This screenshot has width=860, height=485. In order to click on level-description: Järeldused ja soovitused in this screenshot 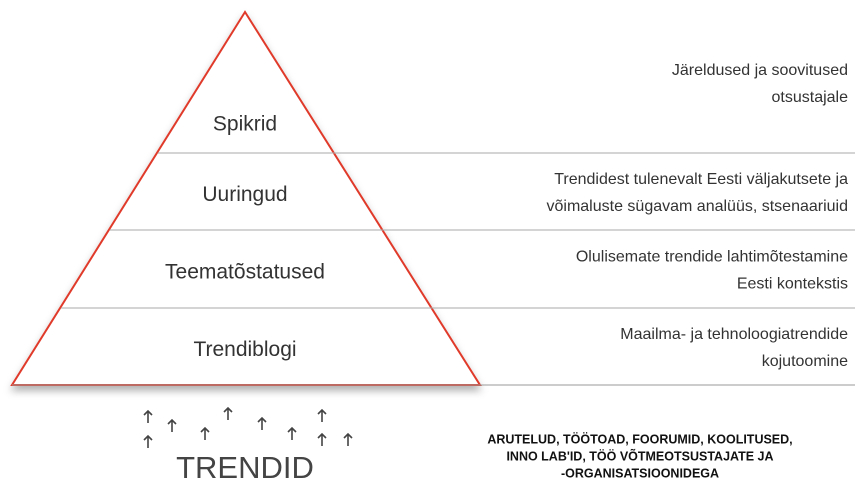, I will do `click(760, 70)`.